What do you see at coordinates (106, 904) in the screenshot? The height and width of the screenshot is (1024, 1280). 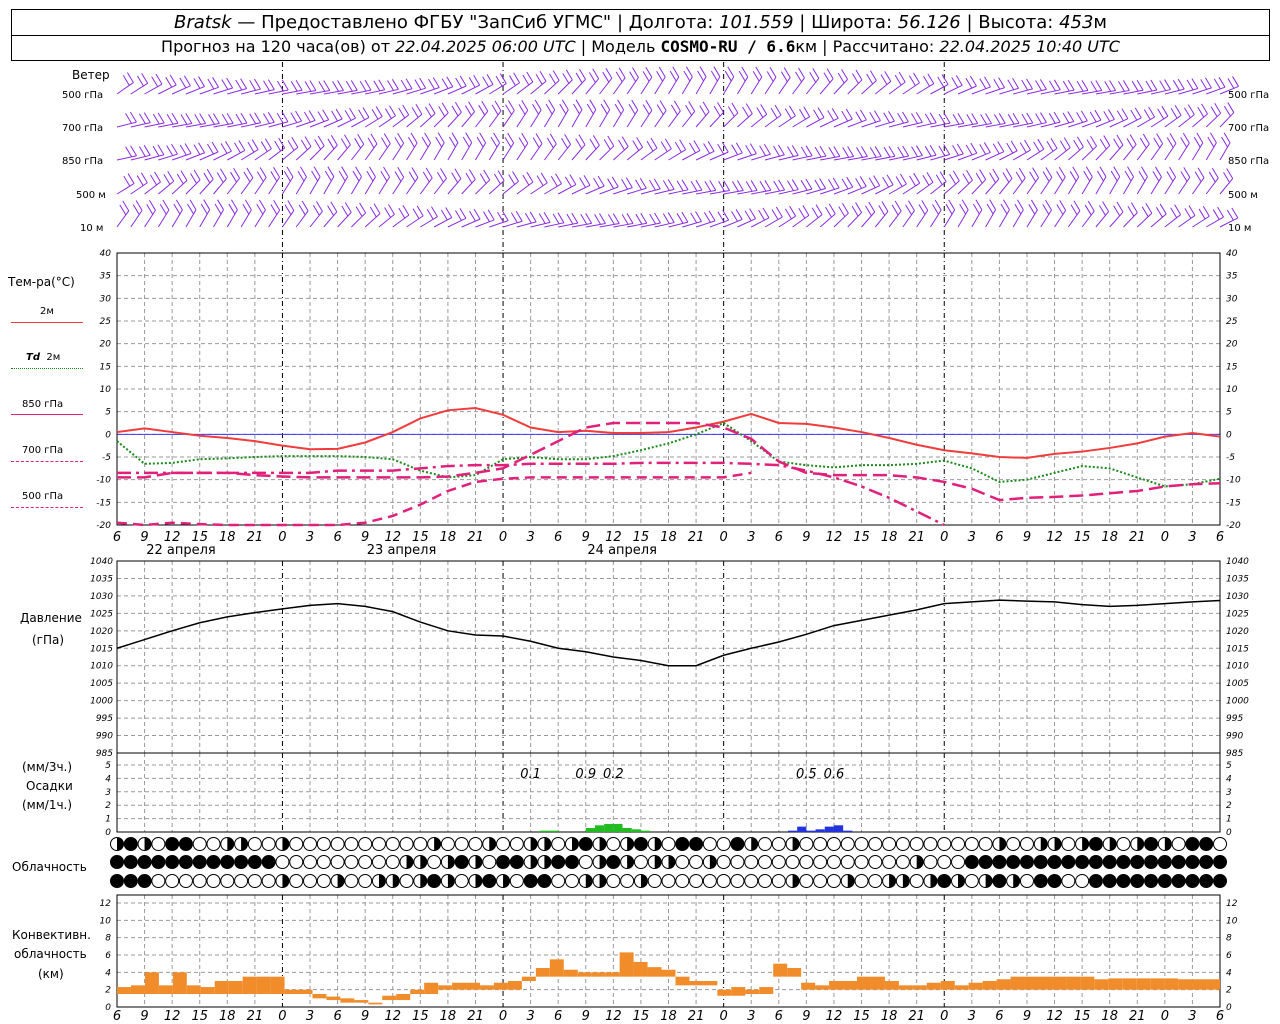 I see `conv-y-tick: 12` at bounding box center [106, 904].